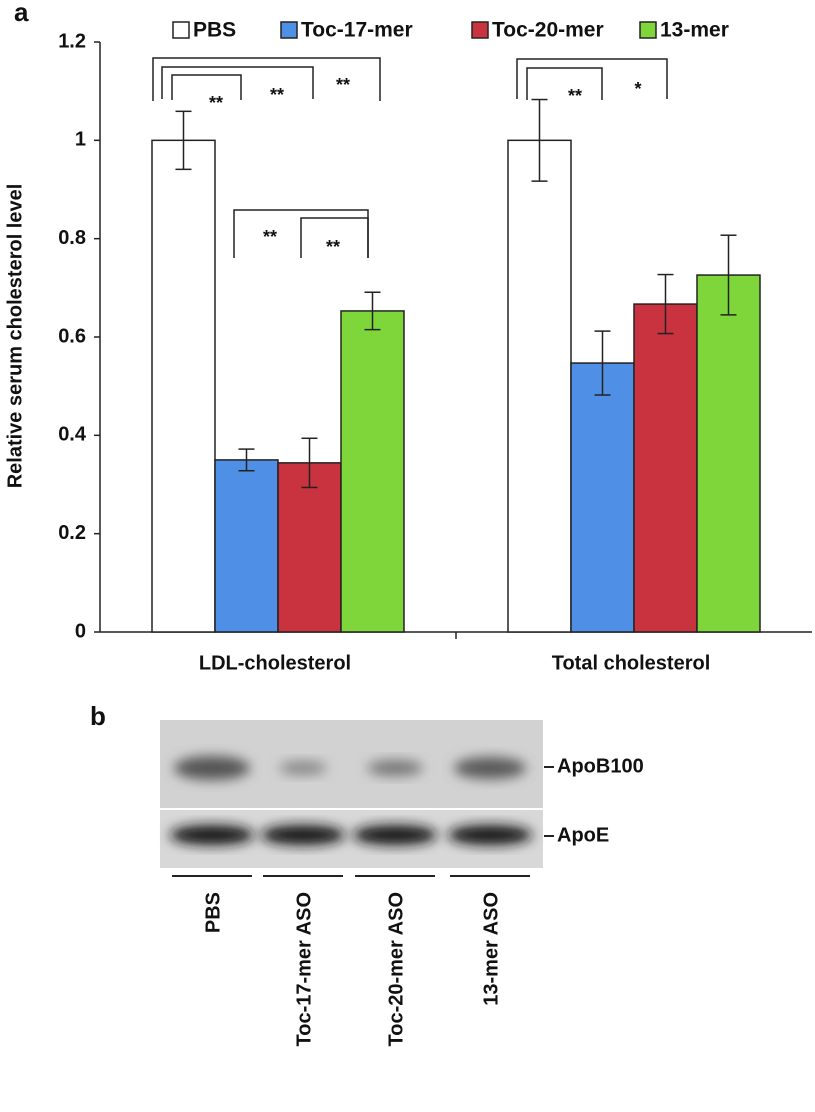 This screenshot has width=815, height=1112. I want to click on blot, so click(351, 794).